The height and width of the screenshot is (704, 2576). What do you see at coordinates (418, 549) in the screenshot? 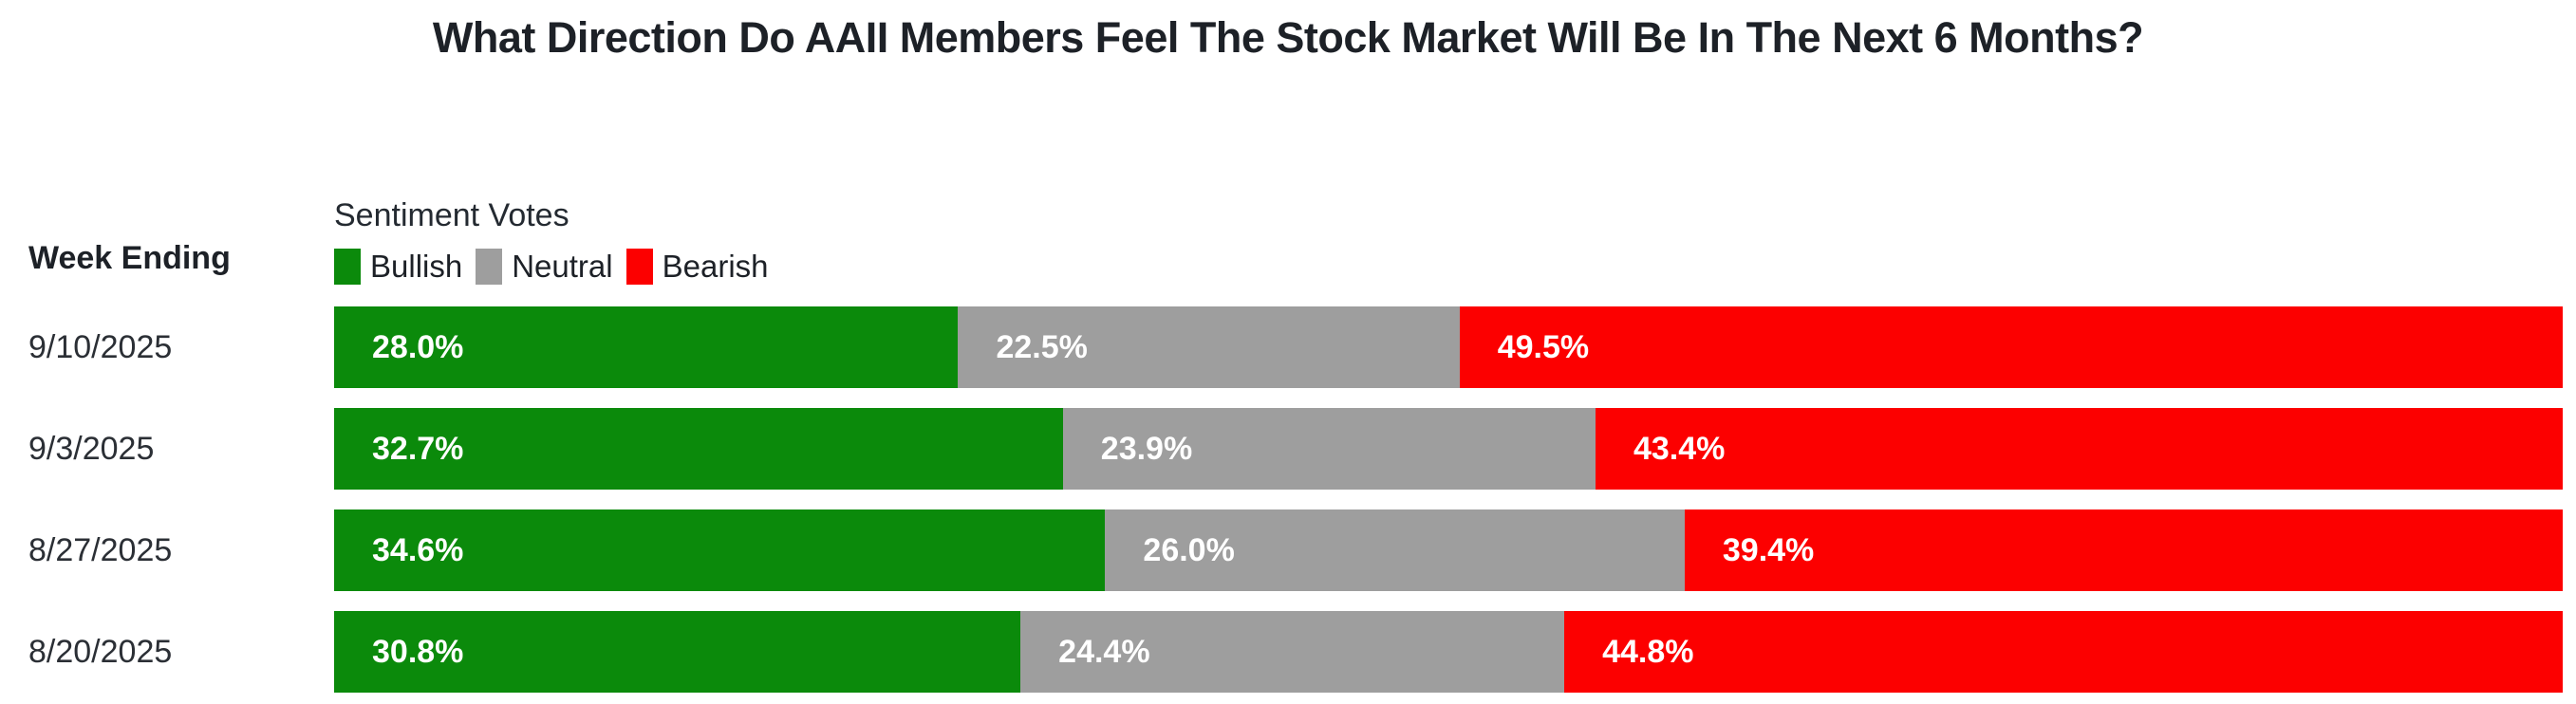
I see `segment-value-label: 34.6%` at bounding box center [418, 549].